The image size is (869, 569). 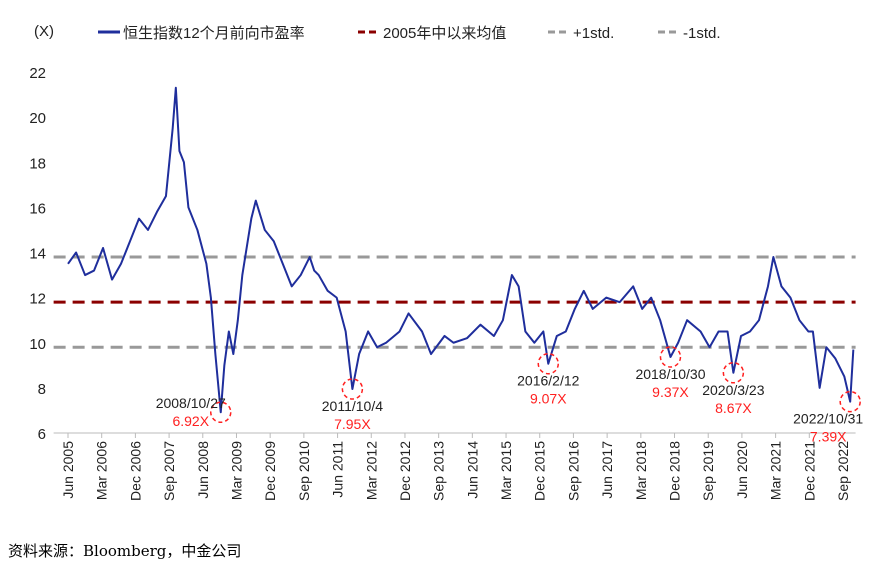 I want to click on annotation-value: 8.67X, so click(x=733, y=408).